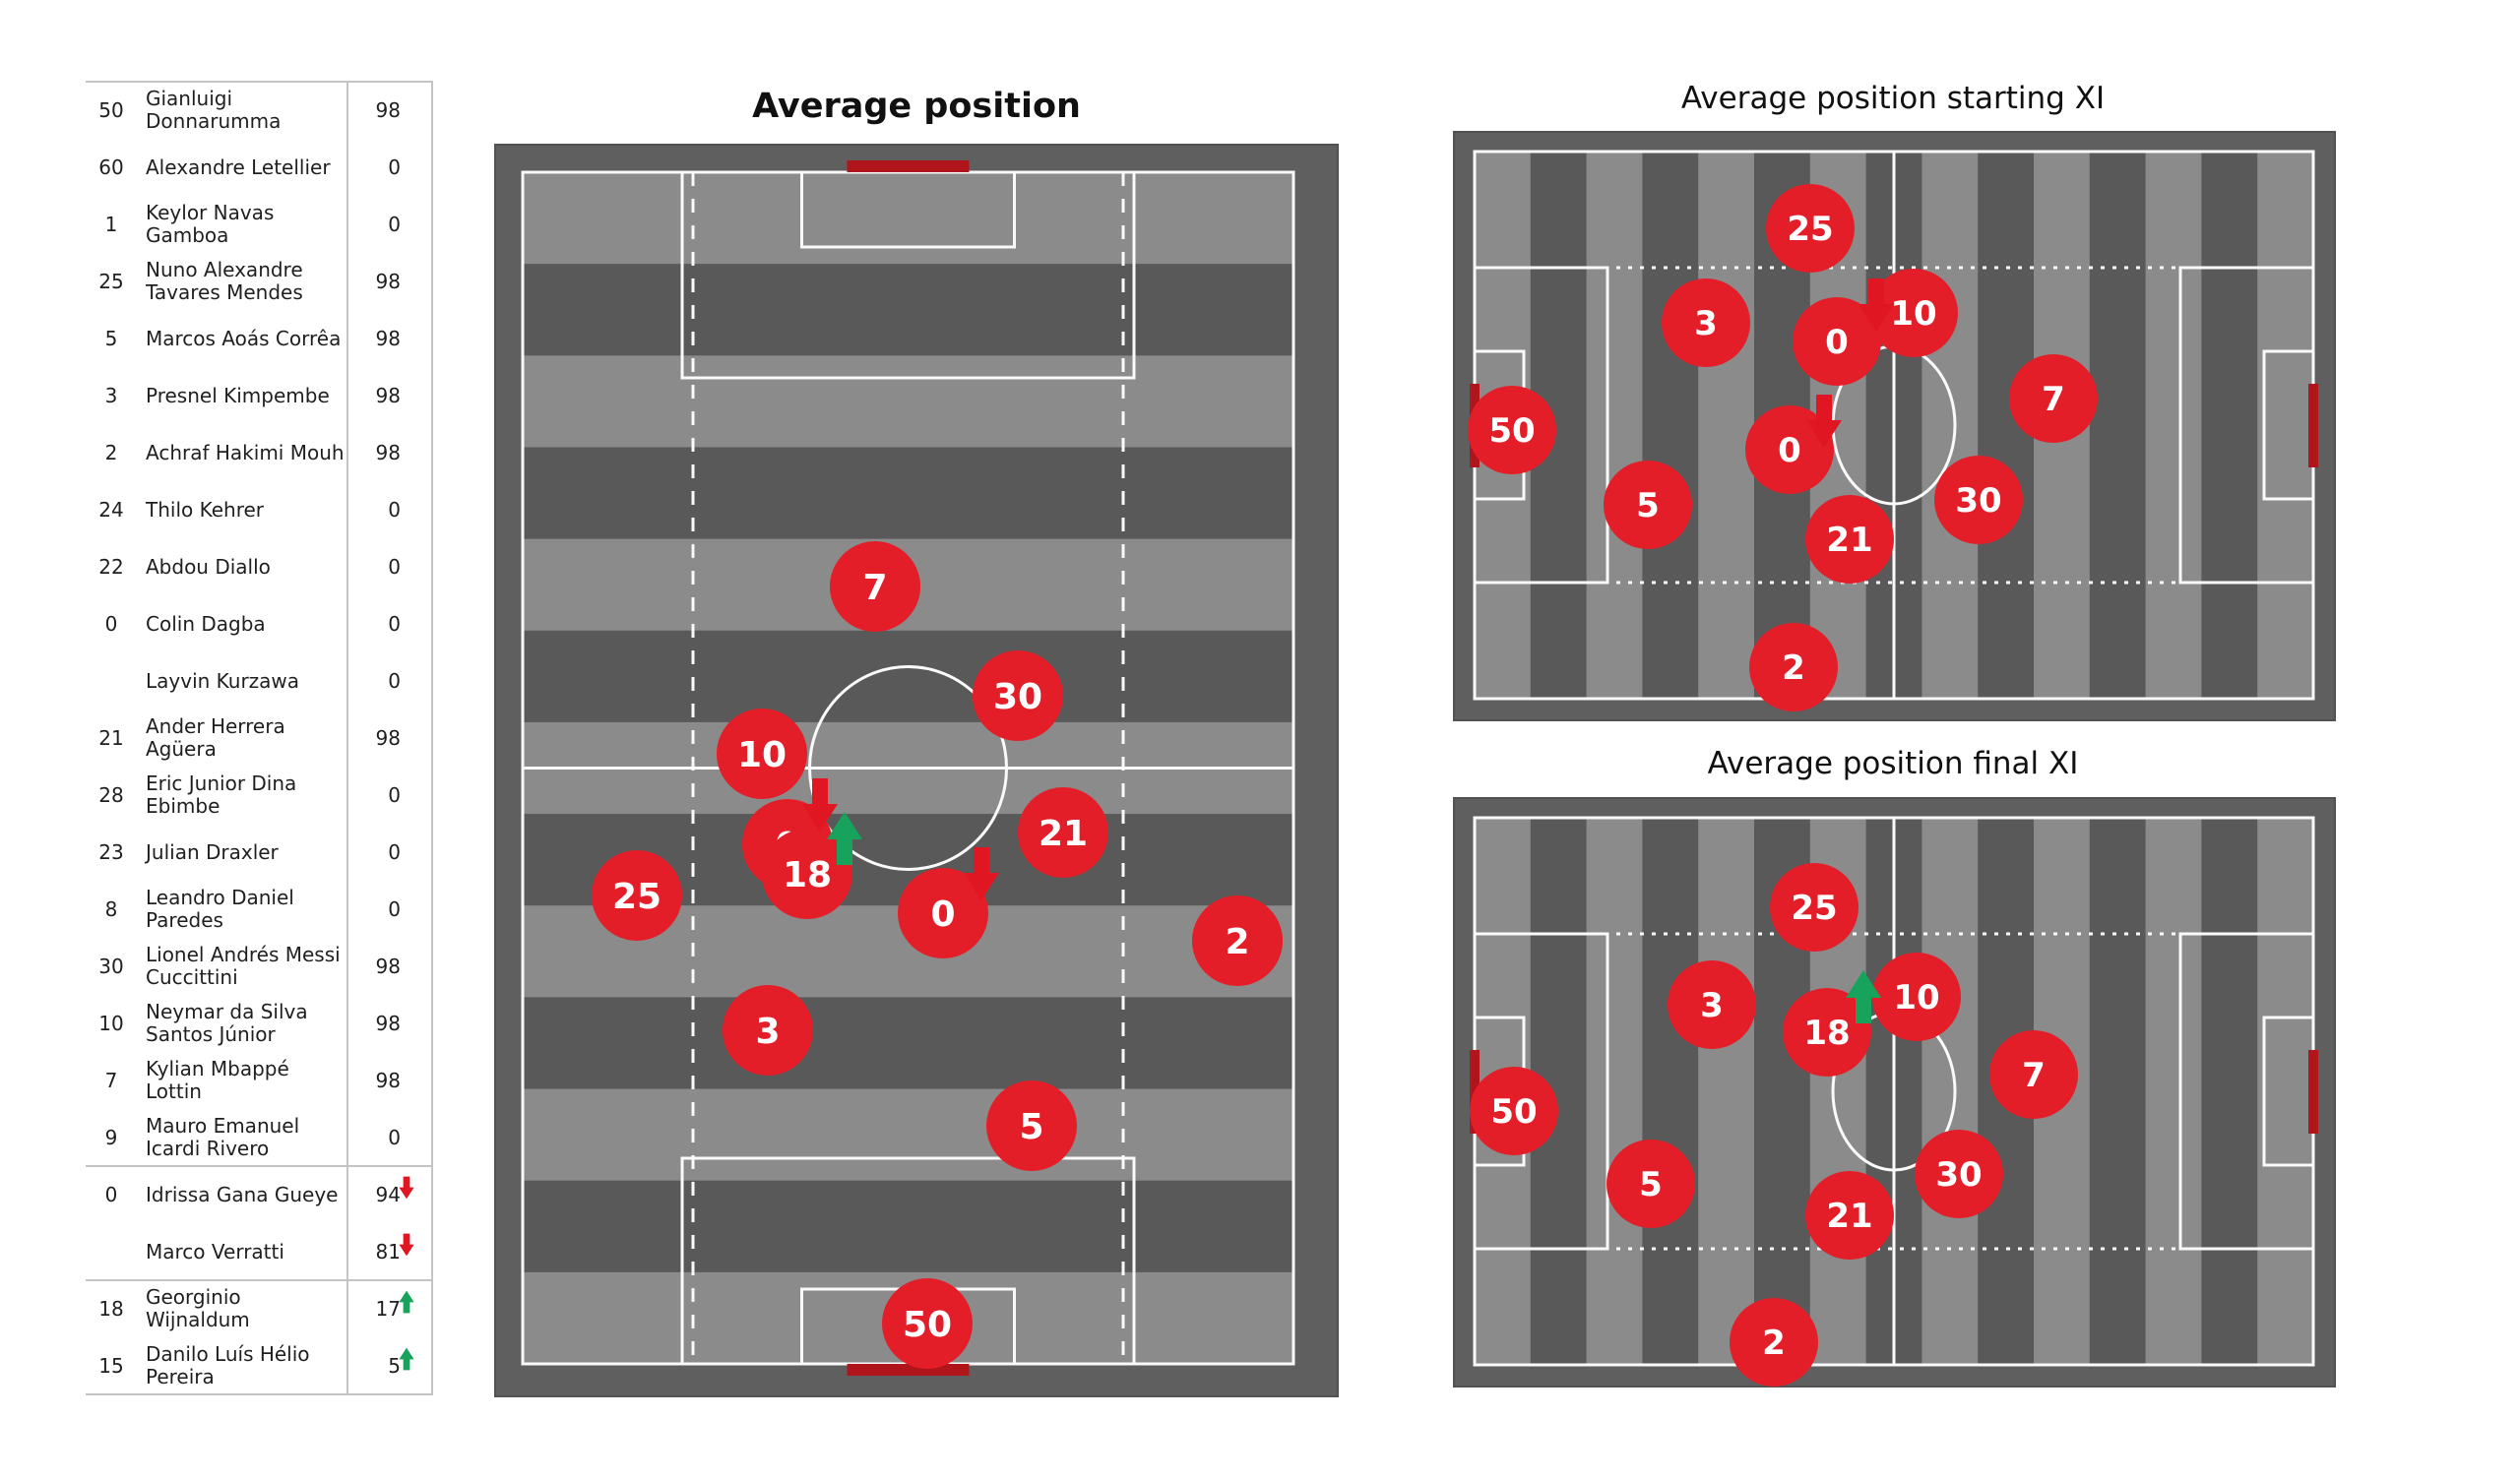 This screenshot has height=1480, width=2520. Describe the element at coordinates (111, 110) in the screenshot. I see `player-number: 50` at that location.